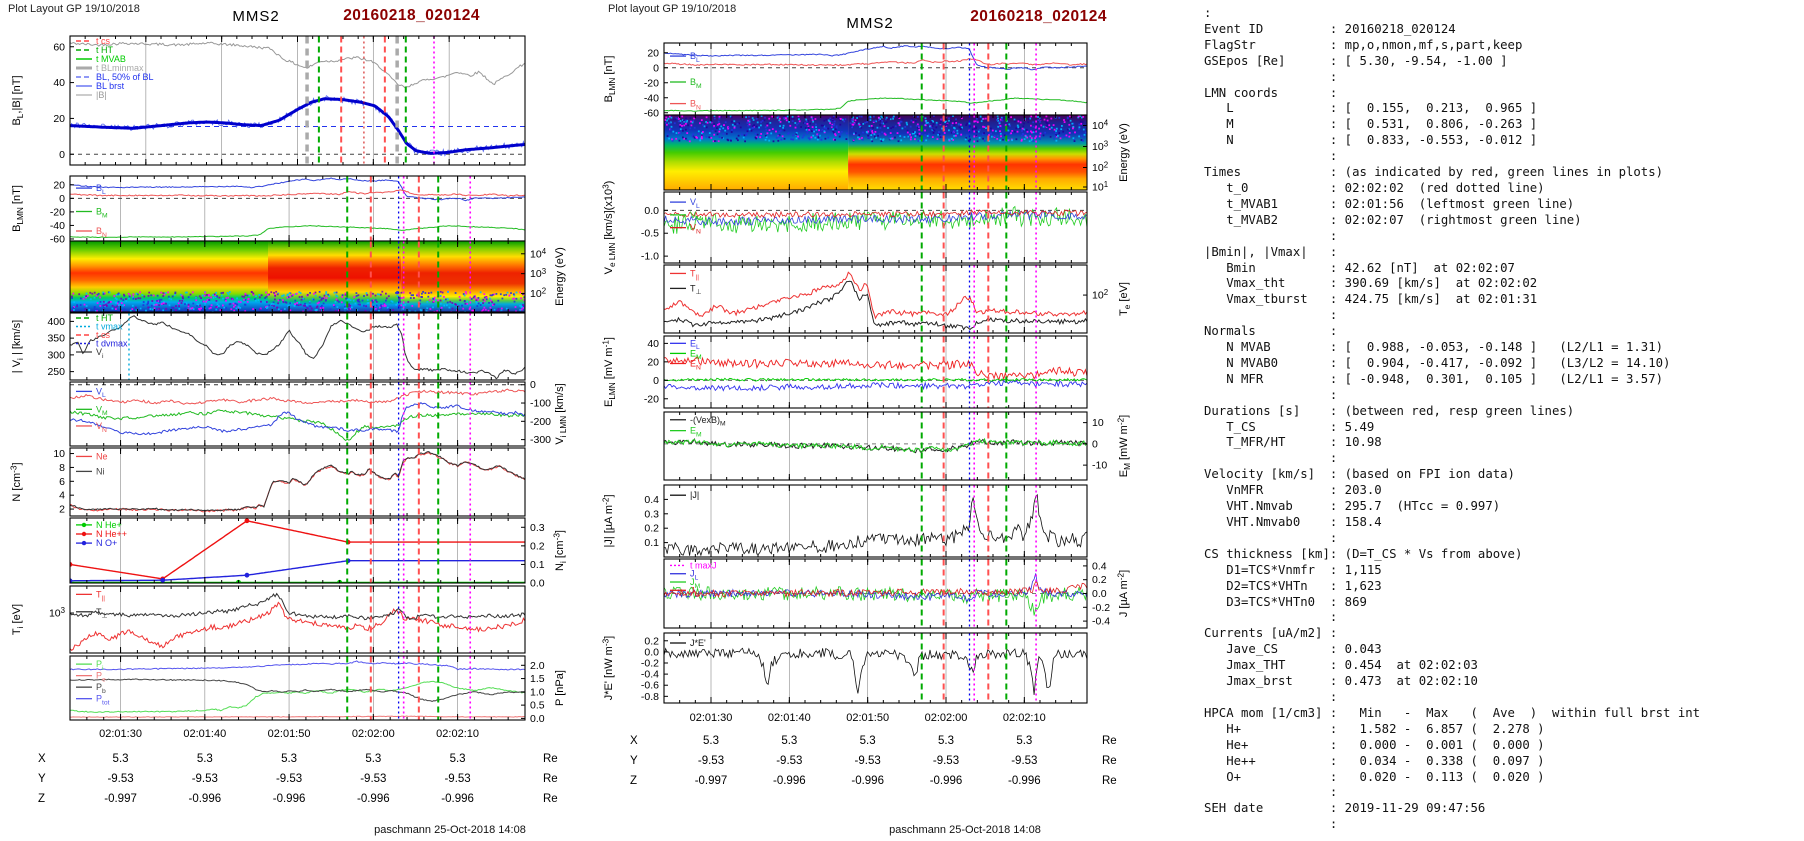 Image resolution: width=1804 pixels, height=841 pixels. Describe the element at coordinates (457, 734) in the screenshot. I see `x-tick-label: 02:02:10` at that location.